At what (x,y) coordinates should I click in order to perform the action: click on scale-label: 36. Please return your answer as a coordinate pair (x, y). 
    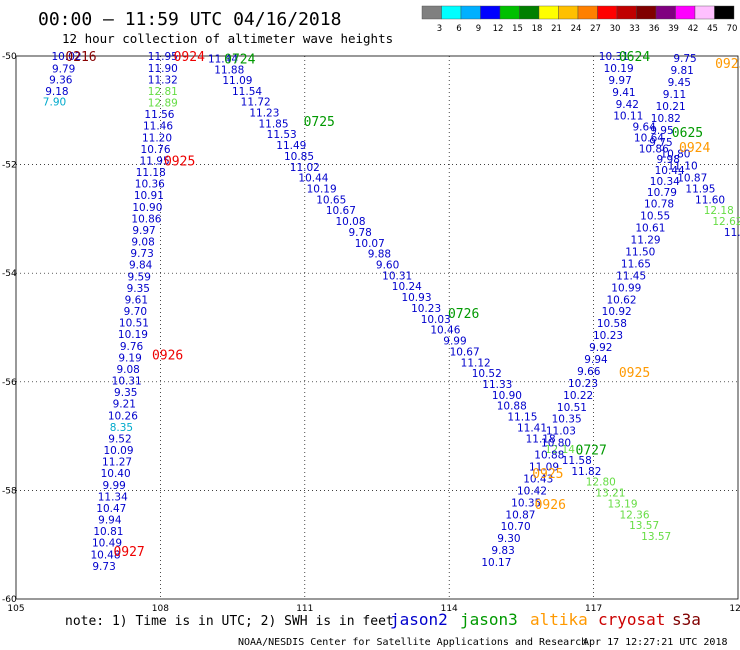
    Looking at the image, I should click on (654, 29).